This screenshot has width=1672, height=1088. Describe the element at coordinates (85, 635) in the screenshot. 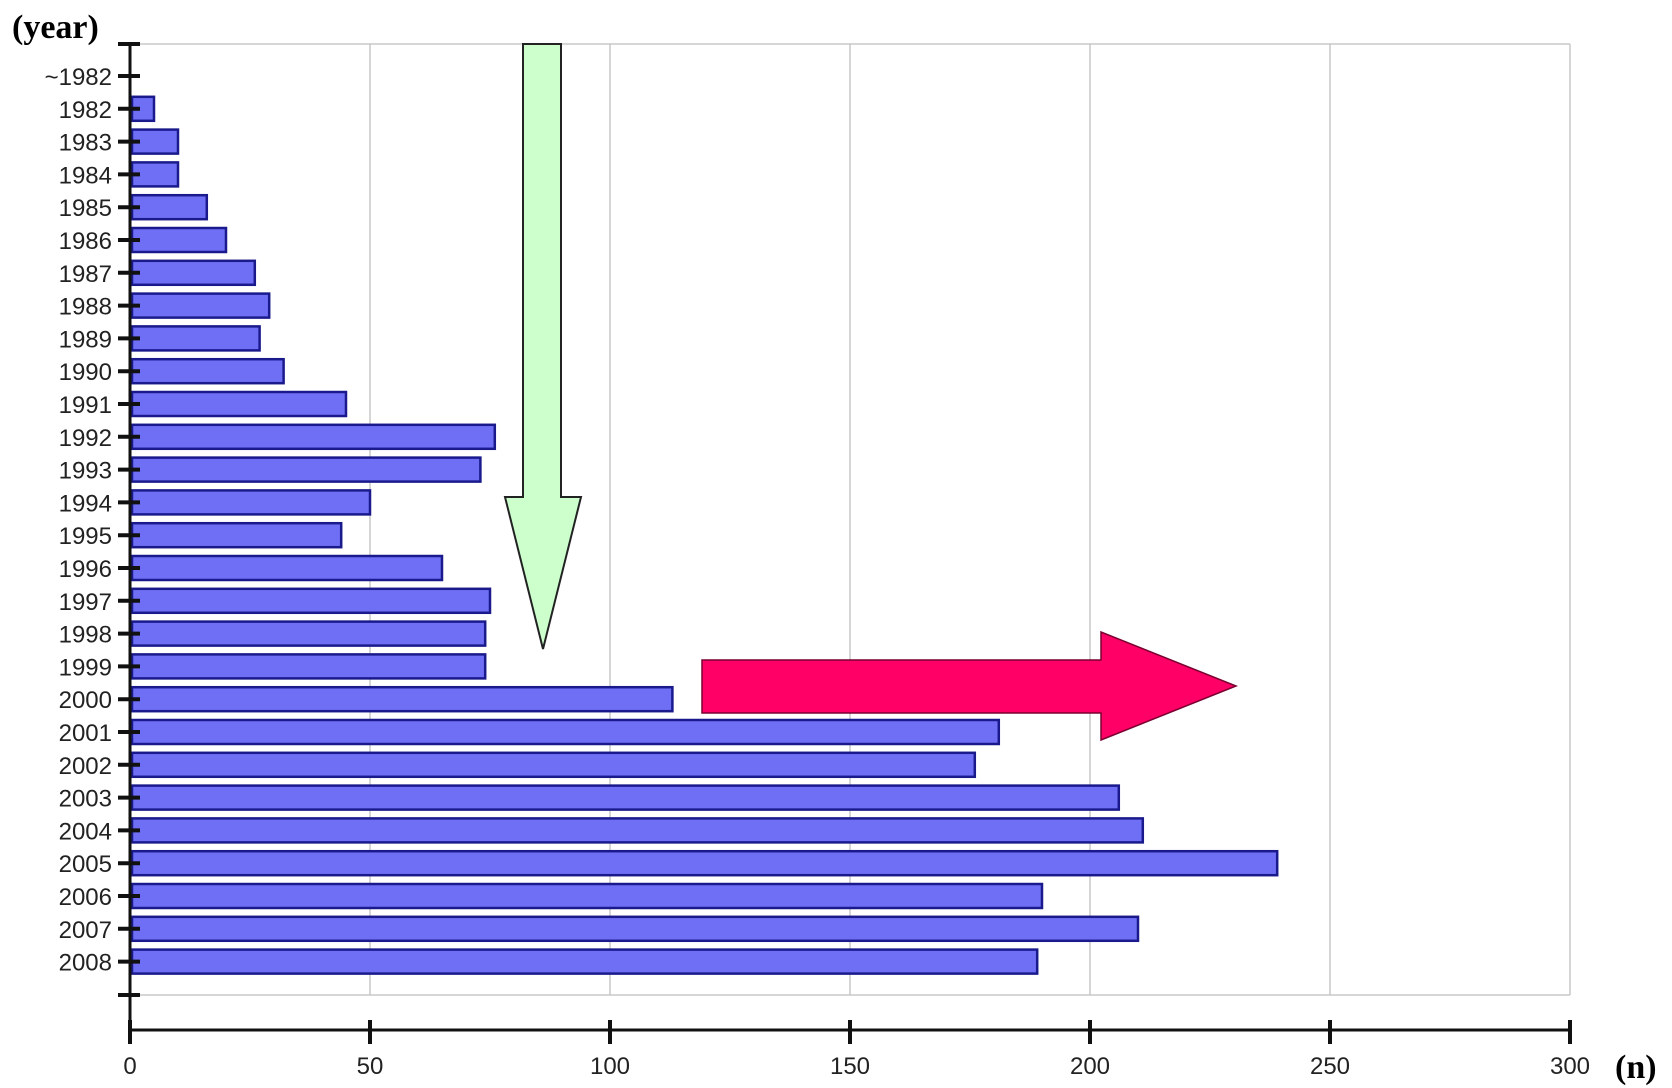

I see `y-tick-label: 1998` at that location.